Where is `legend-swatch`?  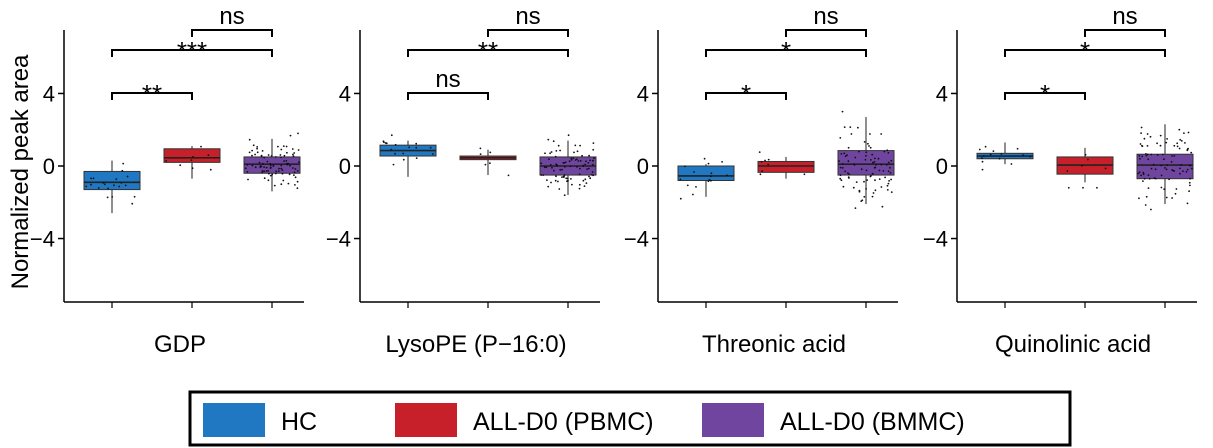 legend-swatch is located at coordinates (426, 420).